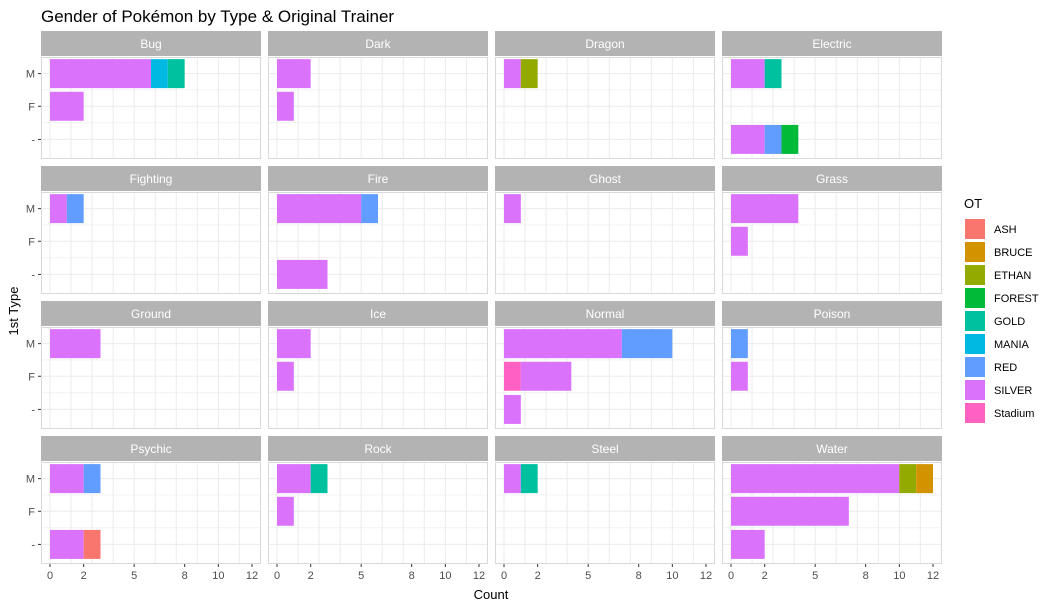  Describe the element at coordinates (1014, 414) in the screenshot. I see `legend-label: Stadium` at that location.